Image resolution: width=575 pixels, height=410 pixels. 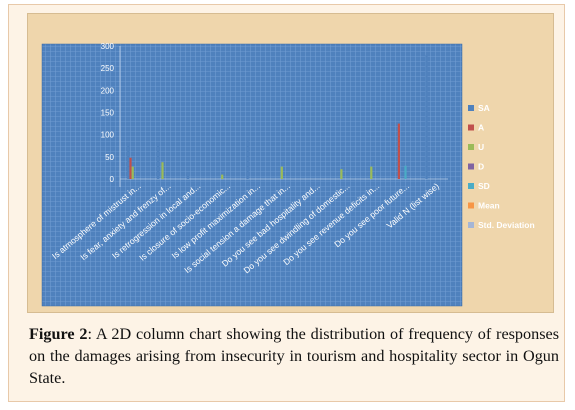 I want to click on legend-label: SD, so click(x=484, y=186).